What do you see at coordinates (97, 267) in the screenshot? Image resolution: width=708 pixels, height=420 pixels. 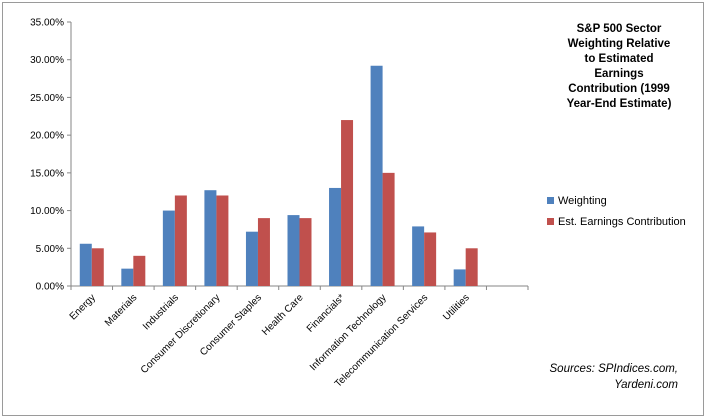 I see `bar-earnings-energy` at bounding box center [97, 267].